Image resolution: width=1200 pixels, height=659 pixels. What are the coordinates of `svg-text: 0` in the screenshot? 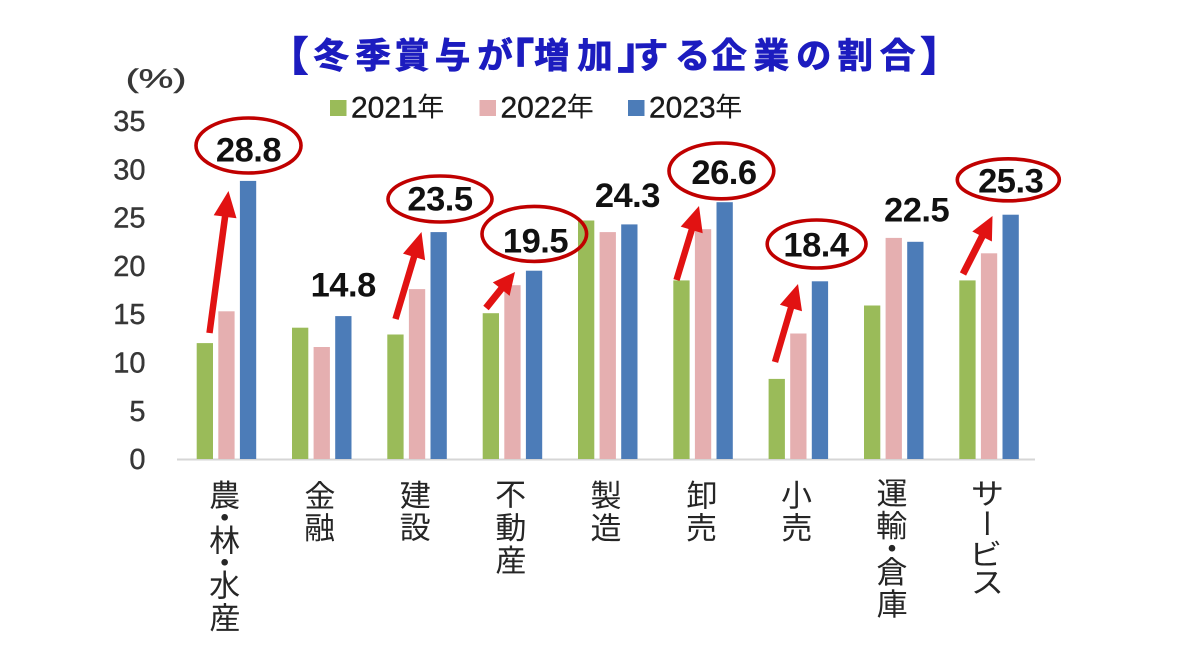 It's located at (137, 460).